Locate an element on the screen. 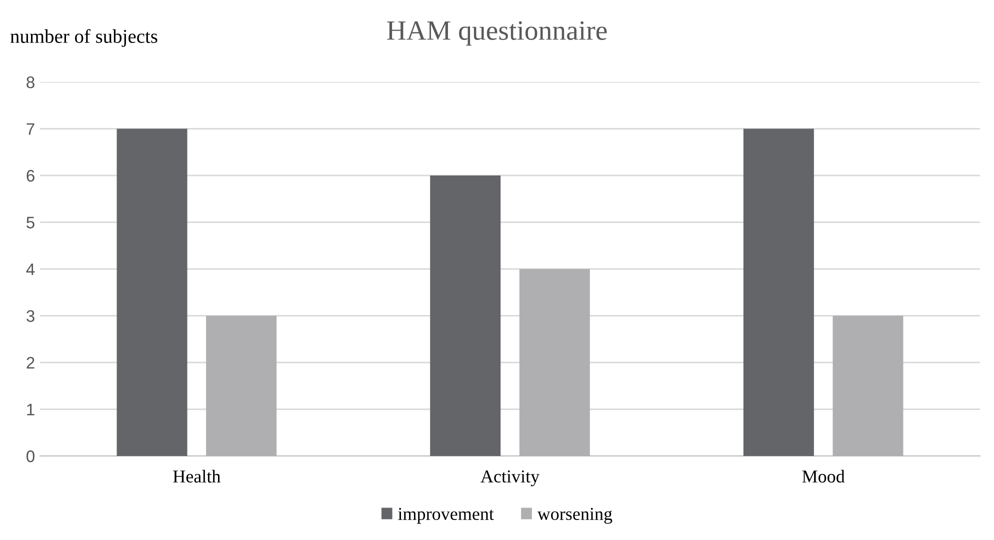 Image resolution: width=994 pixels, height=540 pixels. y-tick-label: 0 is located at coordinates (30, 456).